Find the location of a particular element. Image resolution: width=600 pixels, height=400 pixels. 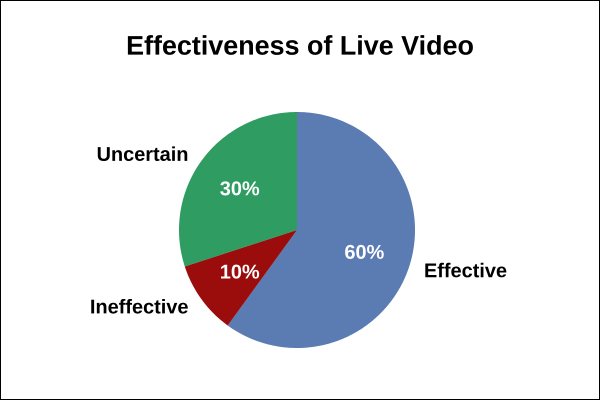

slice-label: Effective is located at coordinates (465, 270).